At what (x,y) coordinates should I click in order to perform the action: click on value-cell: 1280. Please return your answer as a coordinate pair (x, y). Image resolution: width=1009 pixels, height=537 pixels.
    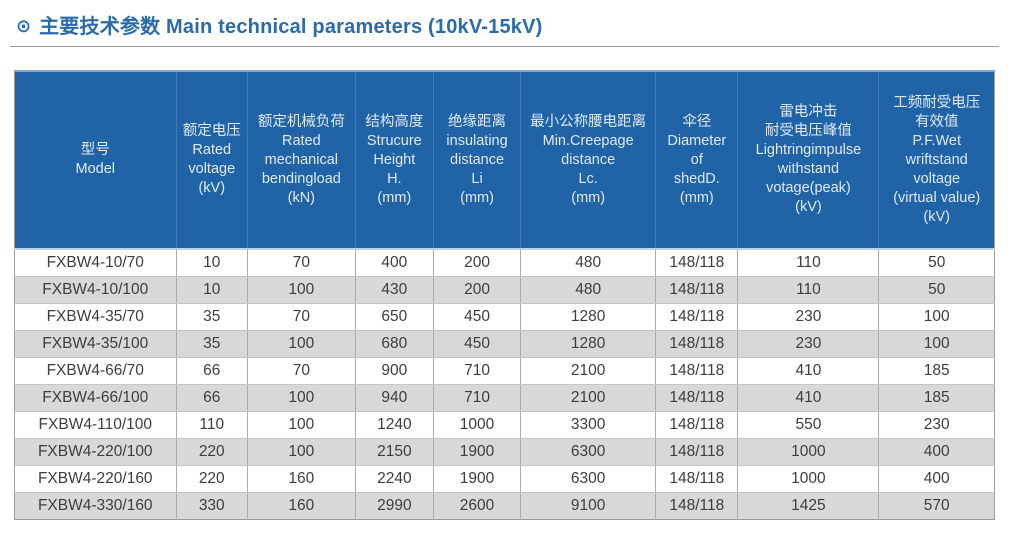
    Looking at the image, I should click on (588, 317).